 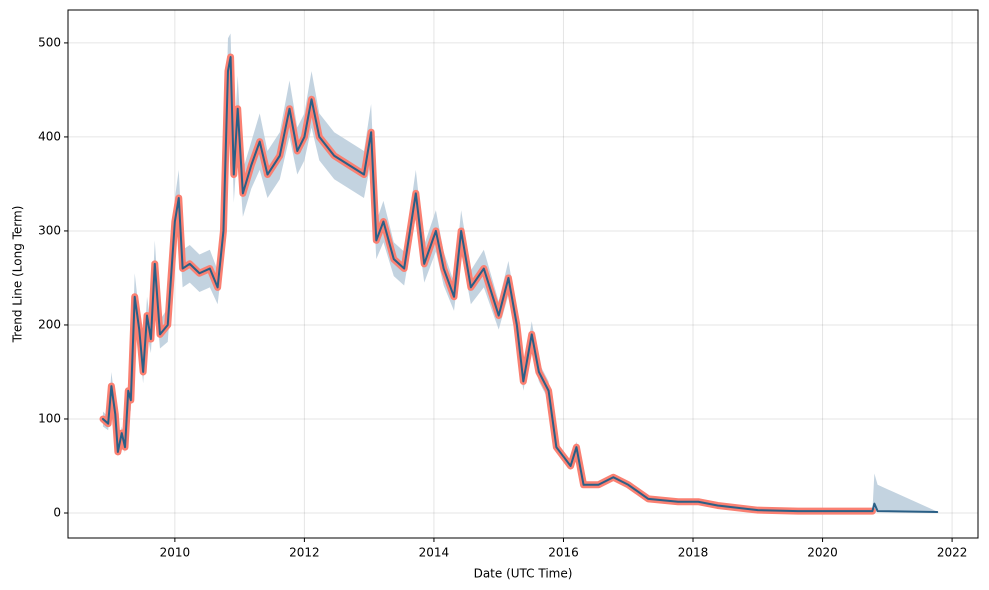 What do you see at coordinates (304, 553) in the screenshot?
I see `x-tick-label: 2012` at bounding box center [304, 553].